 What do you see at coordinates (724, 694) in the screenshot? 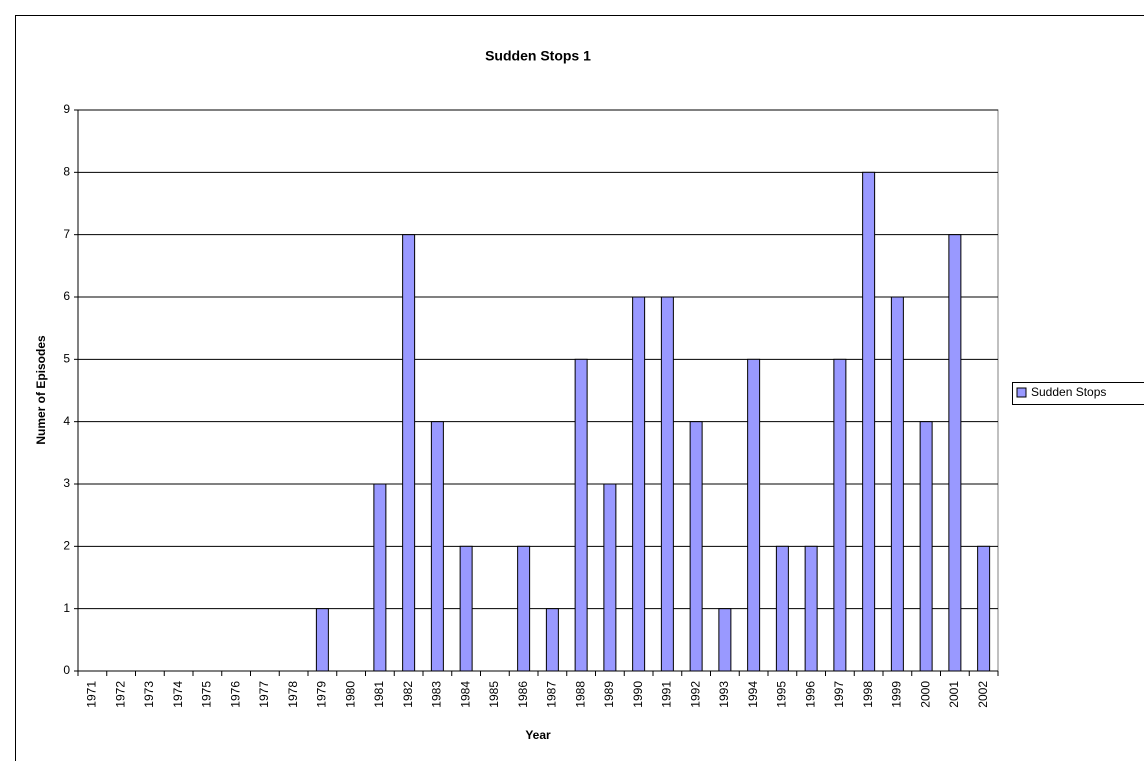
I see `x-tick-label: 1993` at bounding box center [724, 694].